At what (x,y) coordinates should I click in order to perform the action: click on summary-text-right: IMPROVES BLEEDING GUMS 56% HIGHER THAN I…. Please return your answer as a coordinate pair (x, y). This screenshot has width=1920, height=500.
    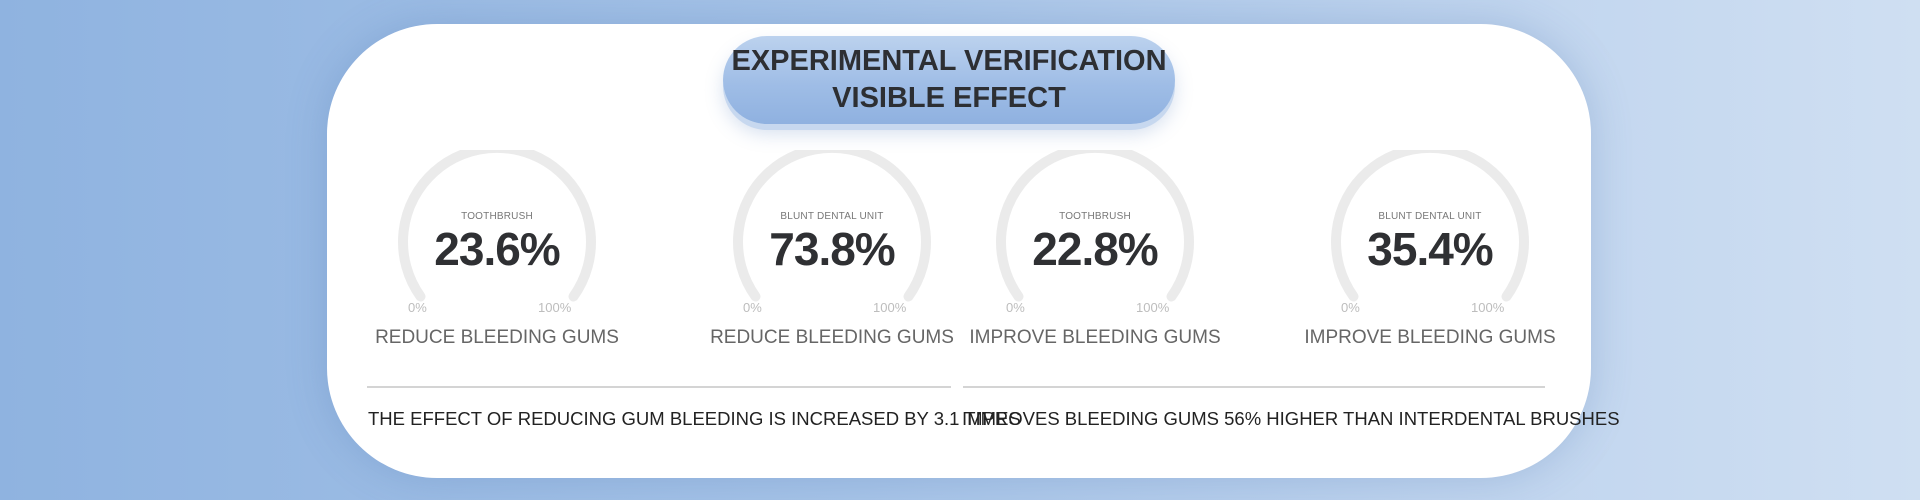
    Looking at the image, I should click on (1291, 418).